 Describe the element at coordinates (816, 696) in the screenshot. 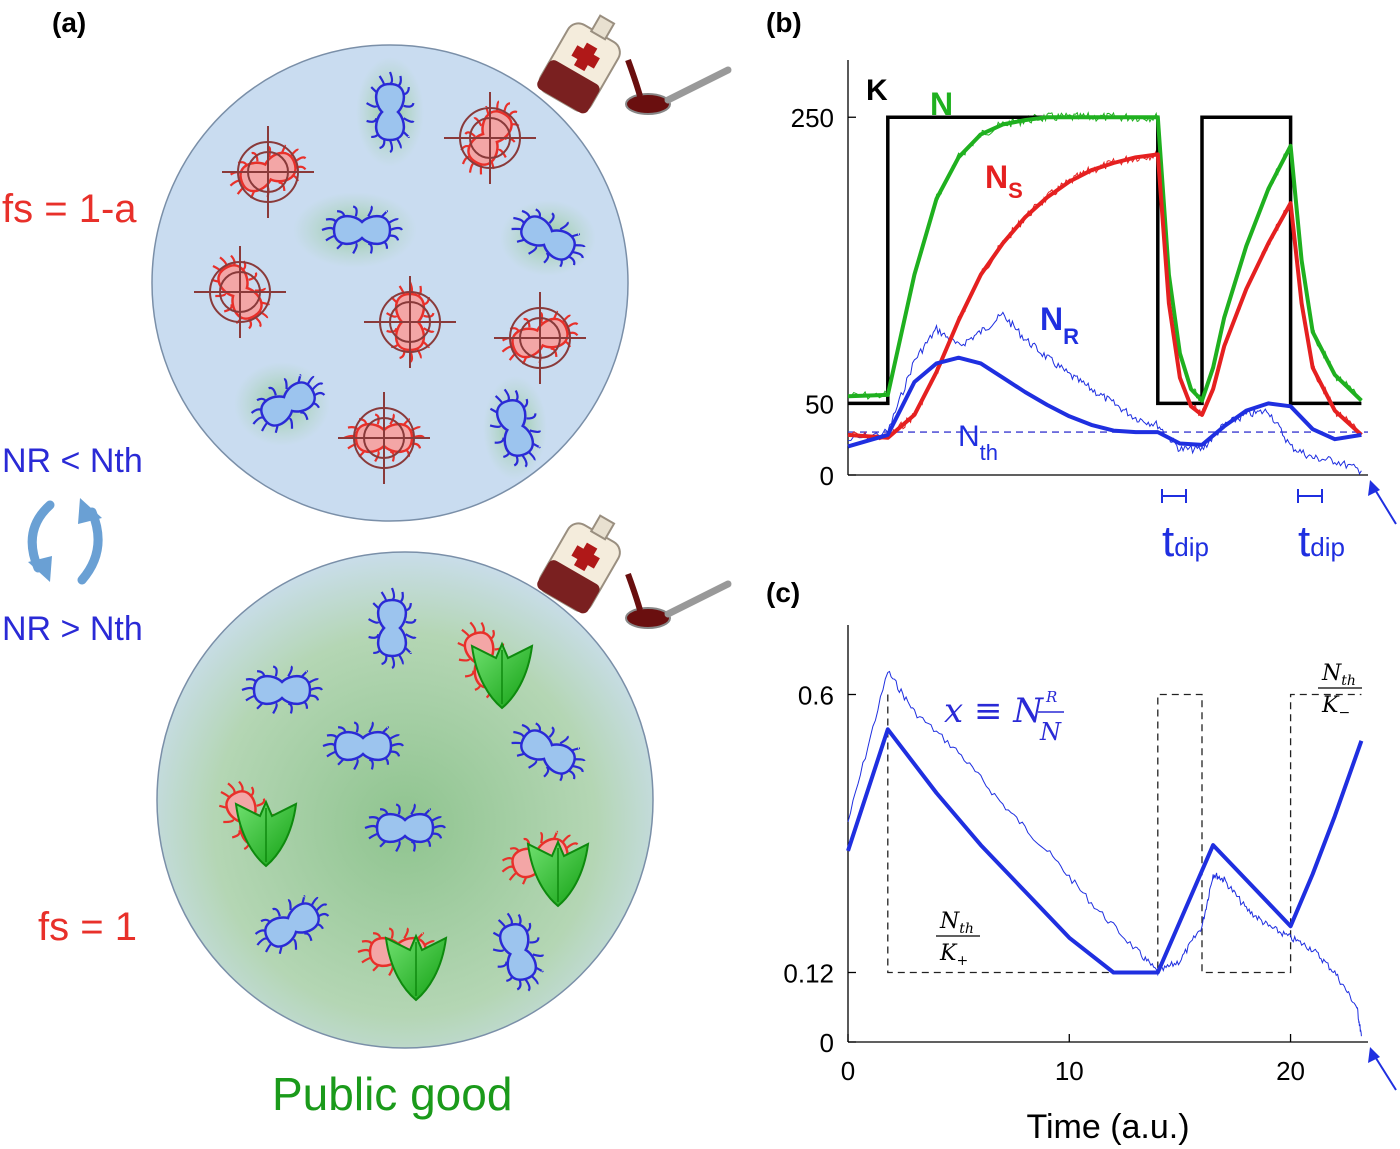

I see `y-tick-label: 0.6` at that location.